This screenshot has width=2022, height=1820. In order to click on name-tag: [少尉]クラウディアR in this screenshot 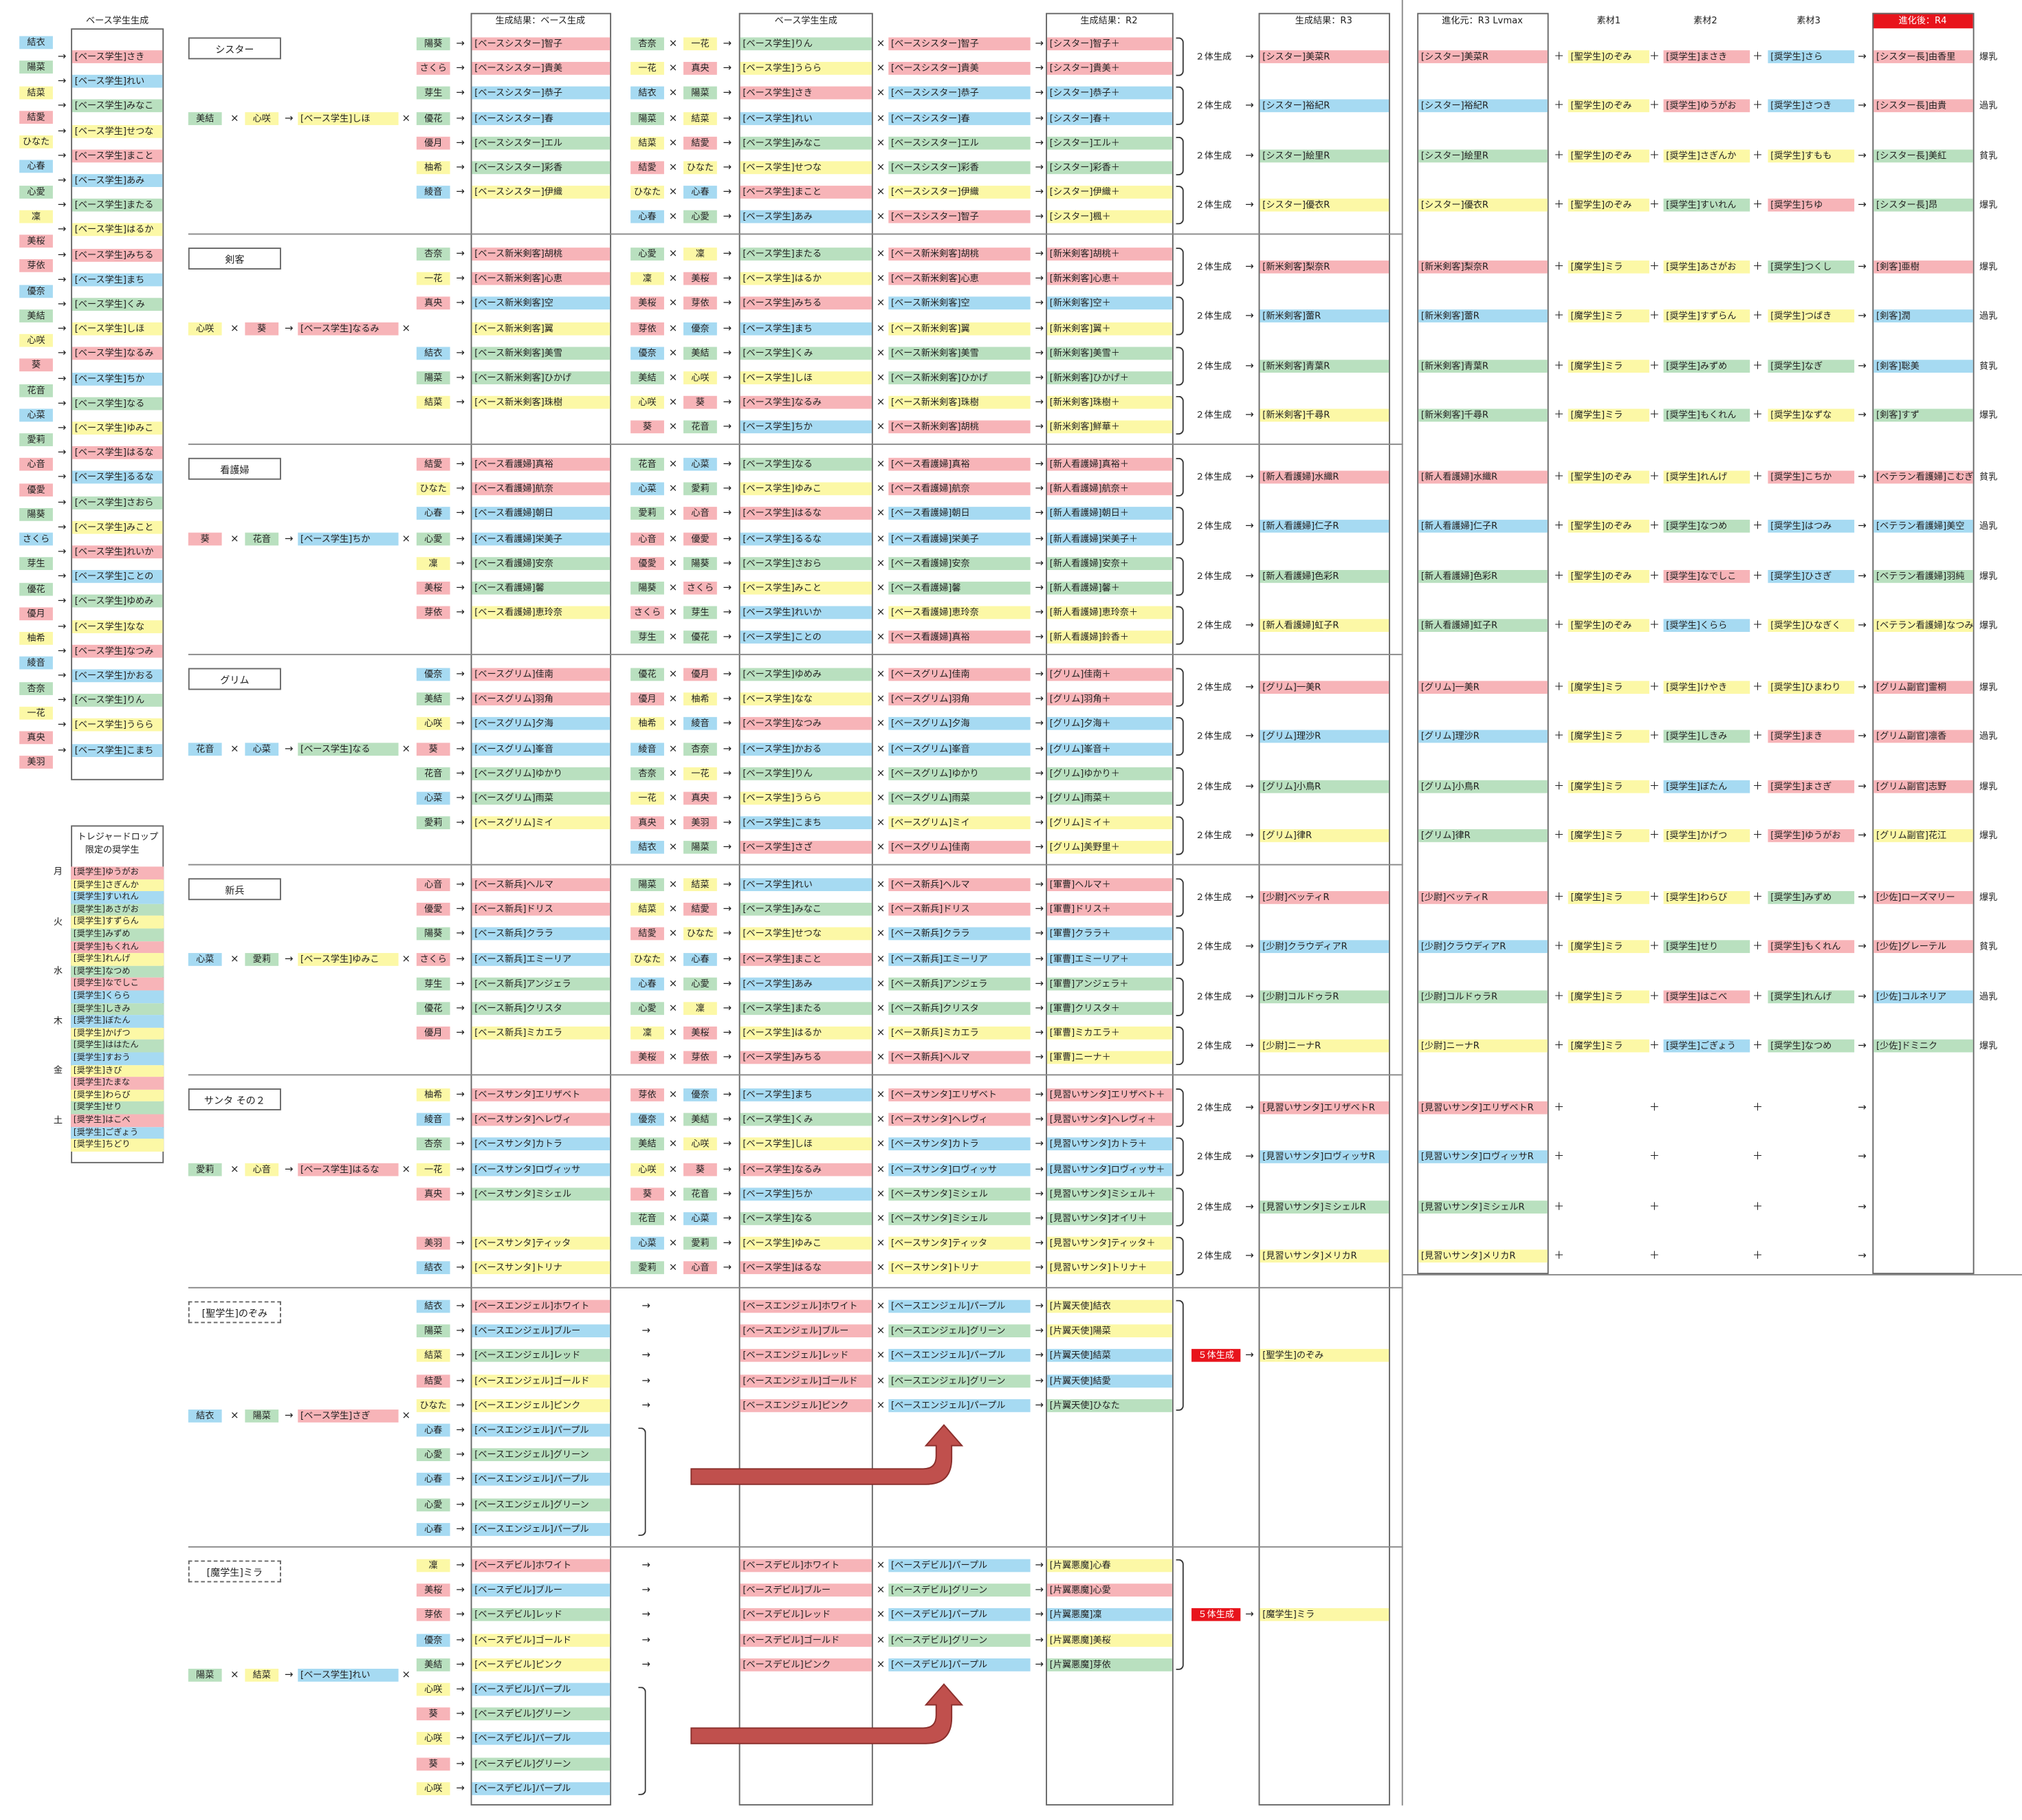, I will do `click(1483, 947)`.